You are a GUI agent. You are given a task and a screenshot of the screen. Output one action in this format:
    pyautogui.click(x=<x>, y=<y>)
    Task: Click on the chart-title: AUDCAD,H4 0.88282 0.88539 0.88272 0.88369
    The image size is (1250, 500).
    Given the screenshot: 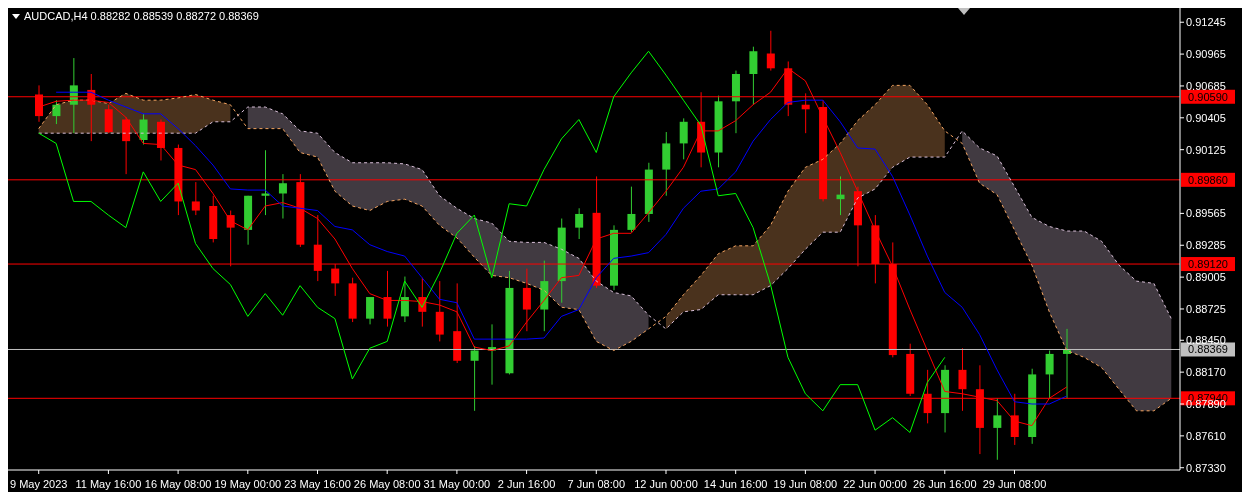 What is the action you would take?
    pyautogui.click(x=141, y=16)
    